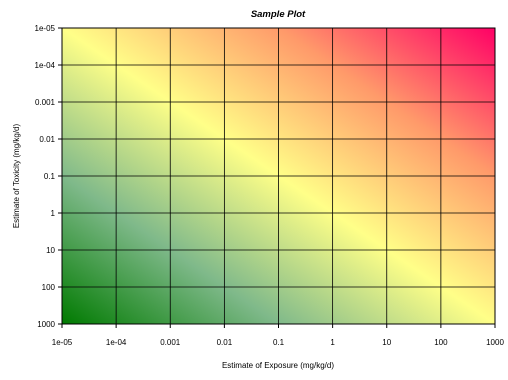 Image resolution: width=508 pixels, height=380 pixels. Describe the element at coordinates (49, 287) in the screenshot. I see `y-tick-label: 100` at that location.